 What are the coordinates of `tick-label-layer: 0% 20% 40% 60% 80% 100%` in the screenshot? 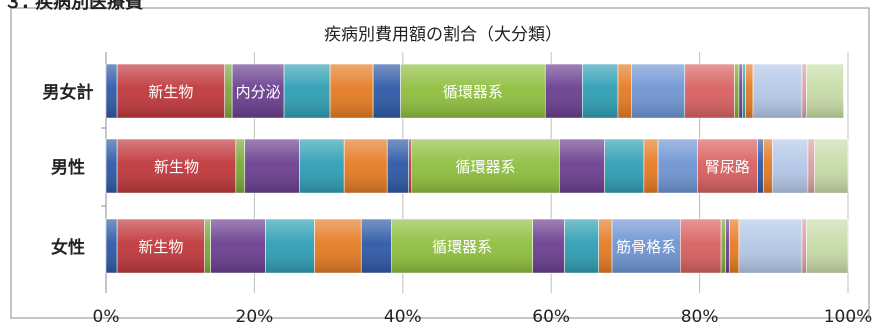 It's located at (483, 317).